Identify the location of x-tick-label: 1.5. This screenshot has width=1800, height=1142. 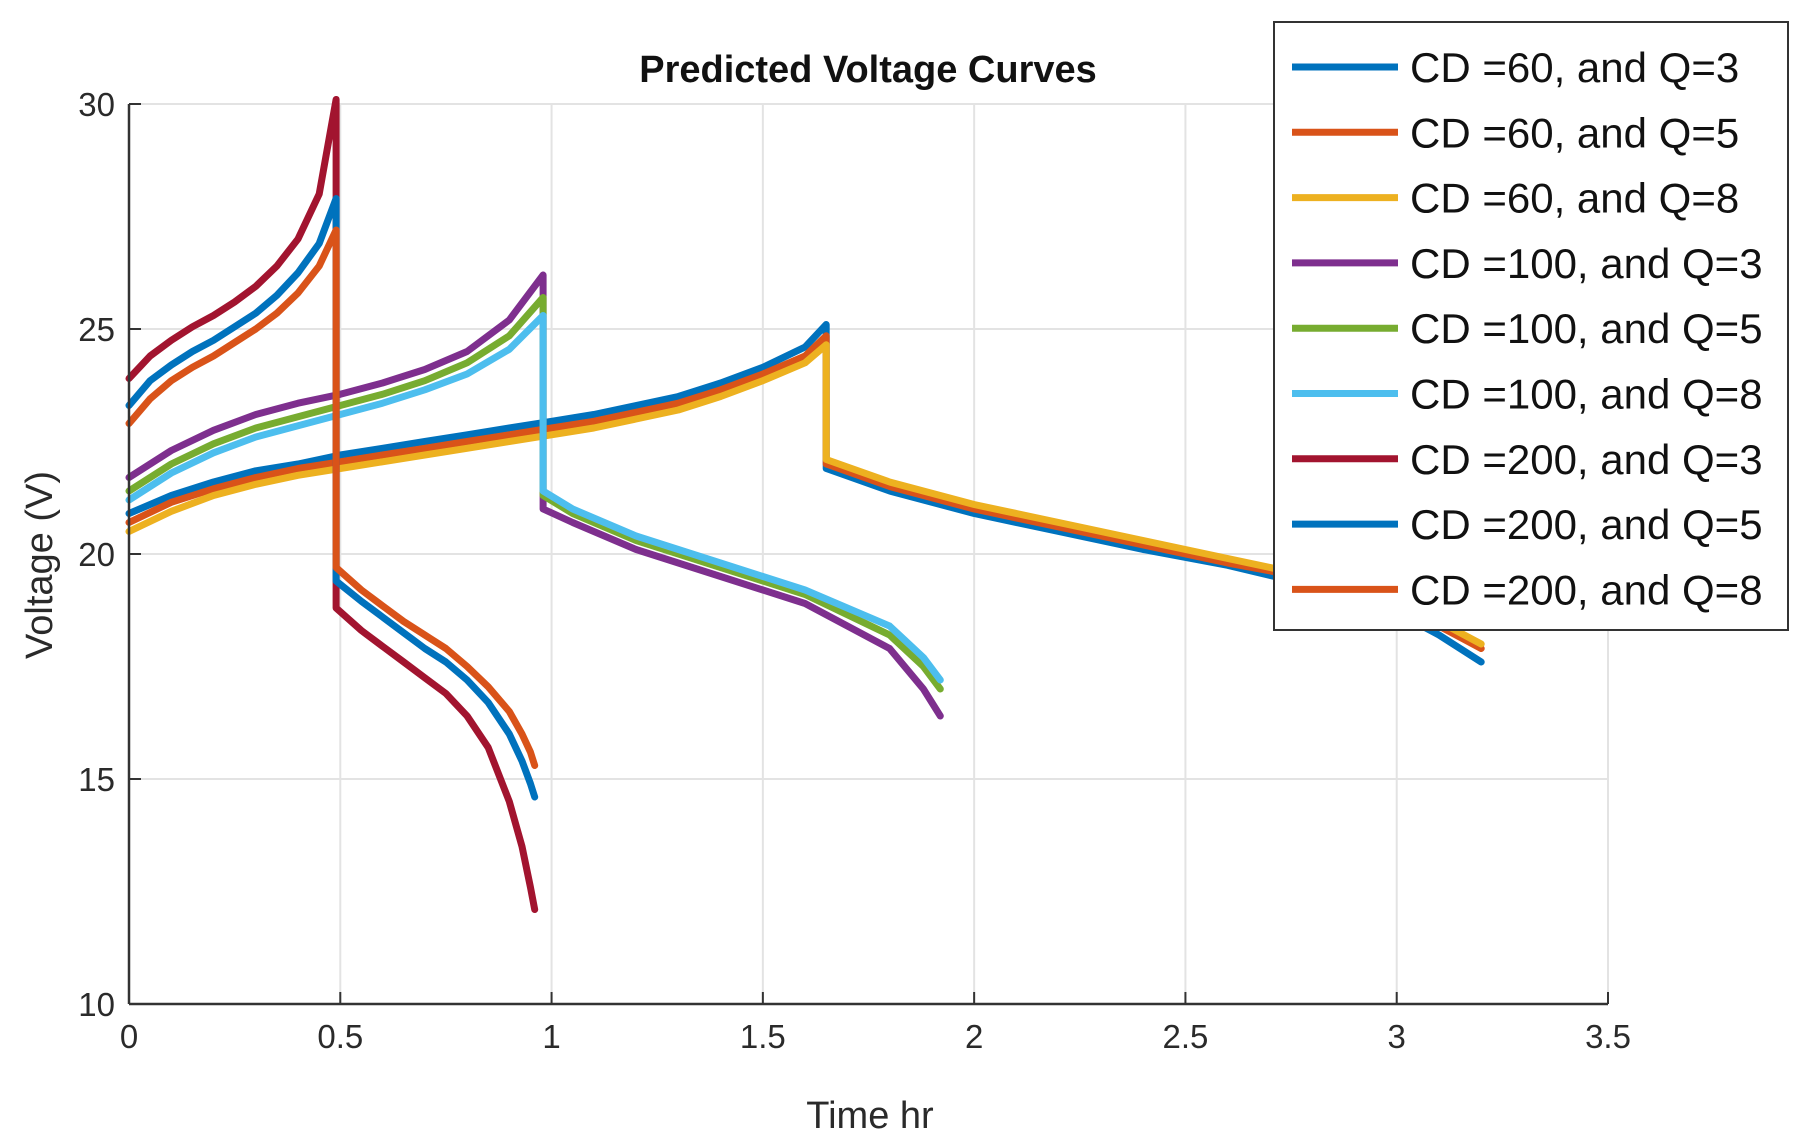
(763, 1036).